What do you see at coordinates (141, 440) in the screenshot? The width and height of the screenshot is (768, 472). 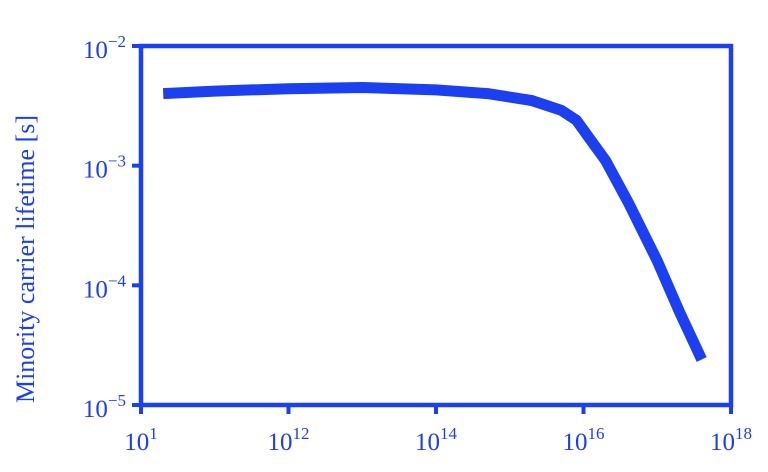 I see `x-tick-label: 101` at bounding box center [141, 440].